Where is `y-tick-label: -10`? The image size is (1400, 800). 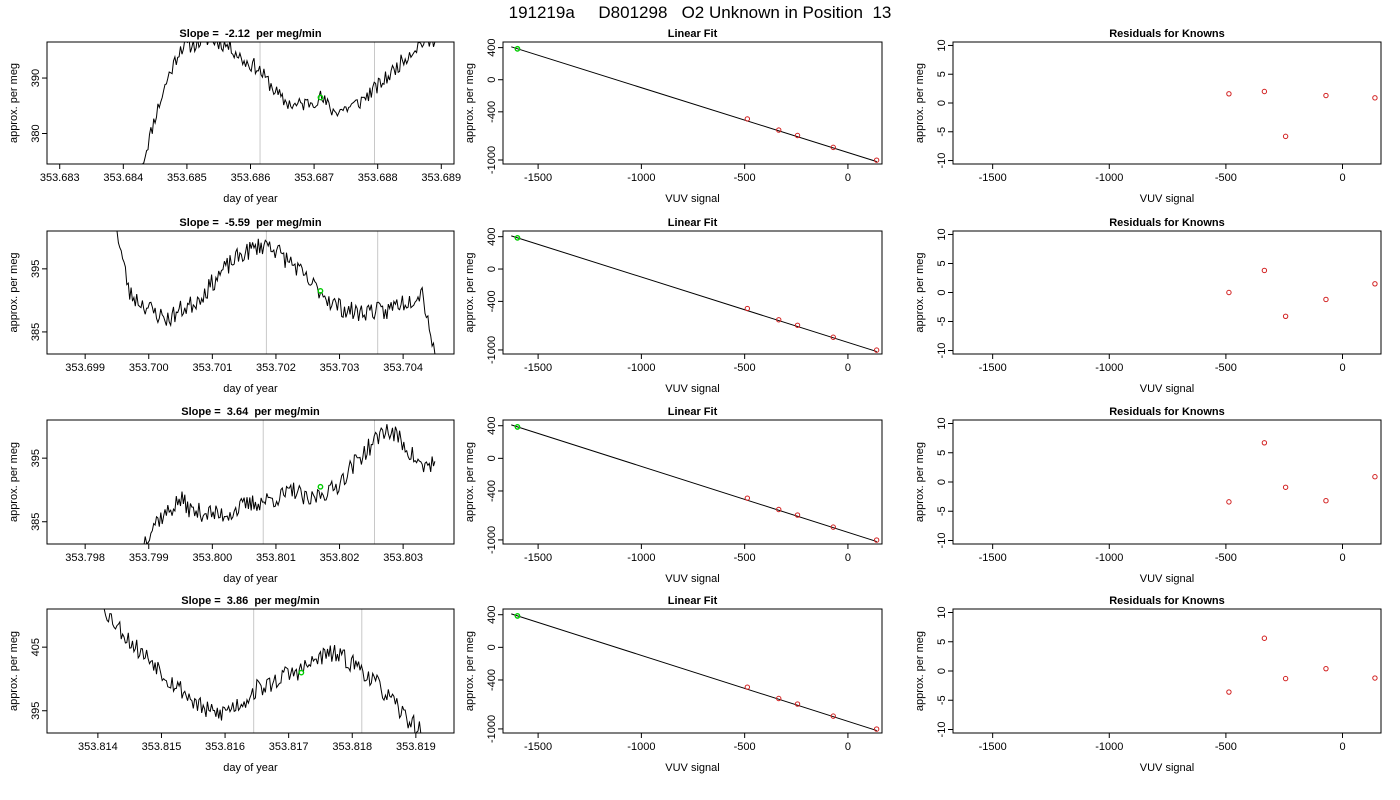 y-tick-label: -10 is located at coordinates (942, 541).